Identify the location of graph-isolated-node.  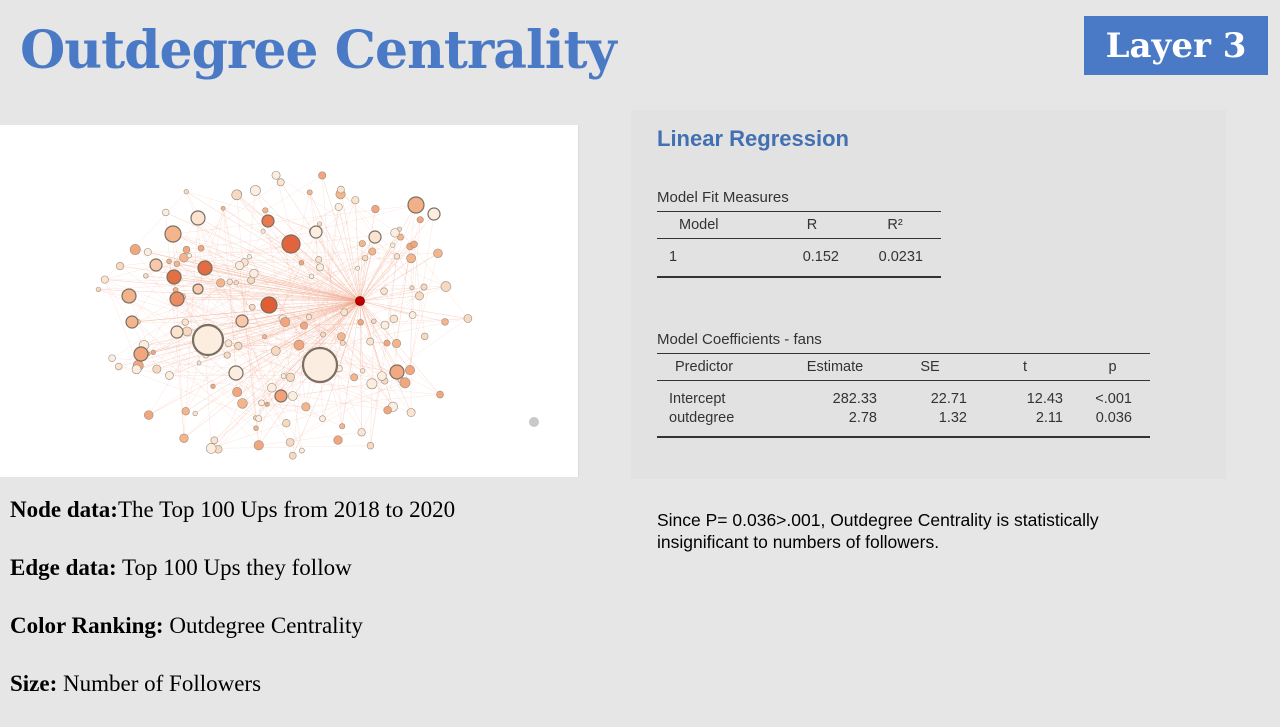
(534, 422).